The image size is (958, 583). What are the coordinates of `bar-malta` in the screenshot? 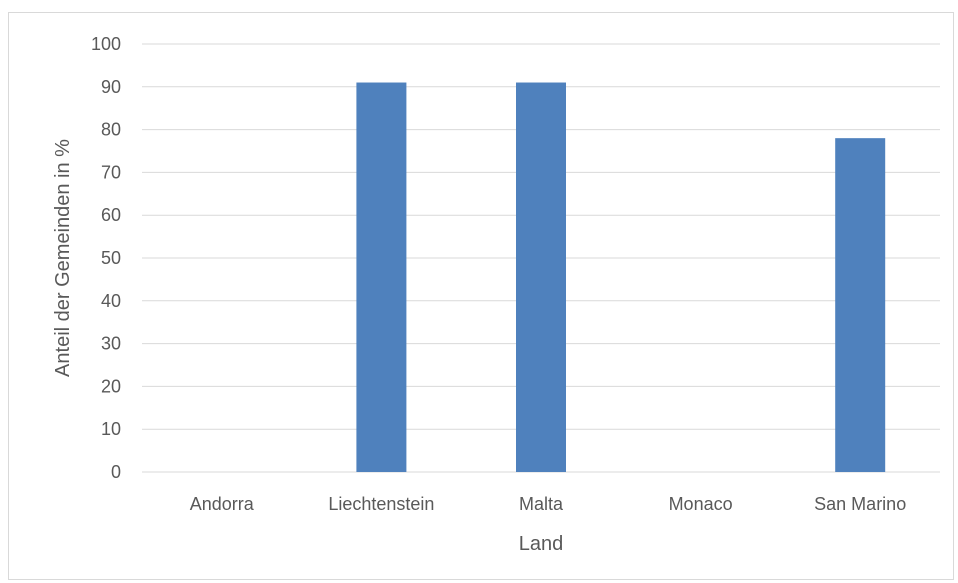 It's located at (541, 277).